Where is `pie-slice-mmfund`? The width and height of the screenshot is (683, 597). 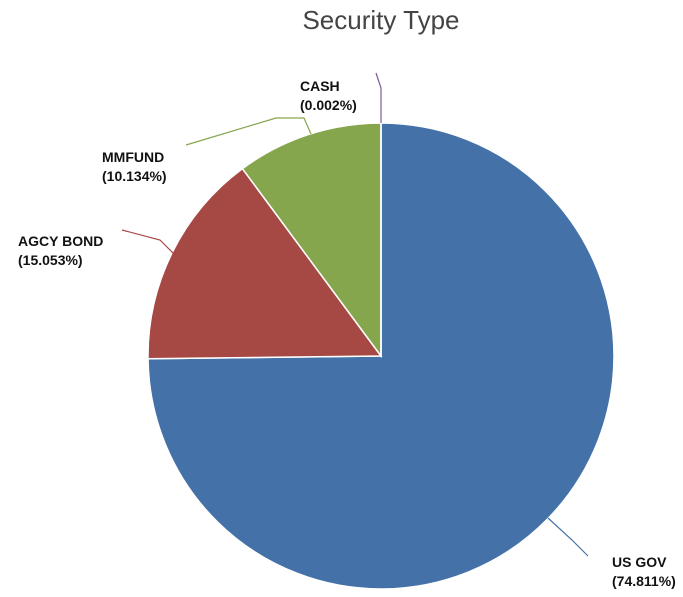 pie-slice-mmfund is located at coordinates (311, 240).